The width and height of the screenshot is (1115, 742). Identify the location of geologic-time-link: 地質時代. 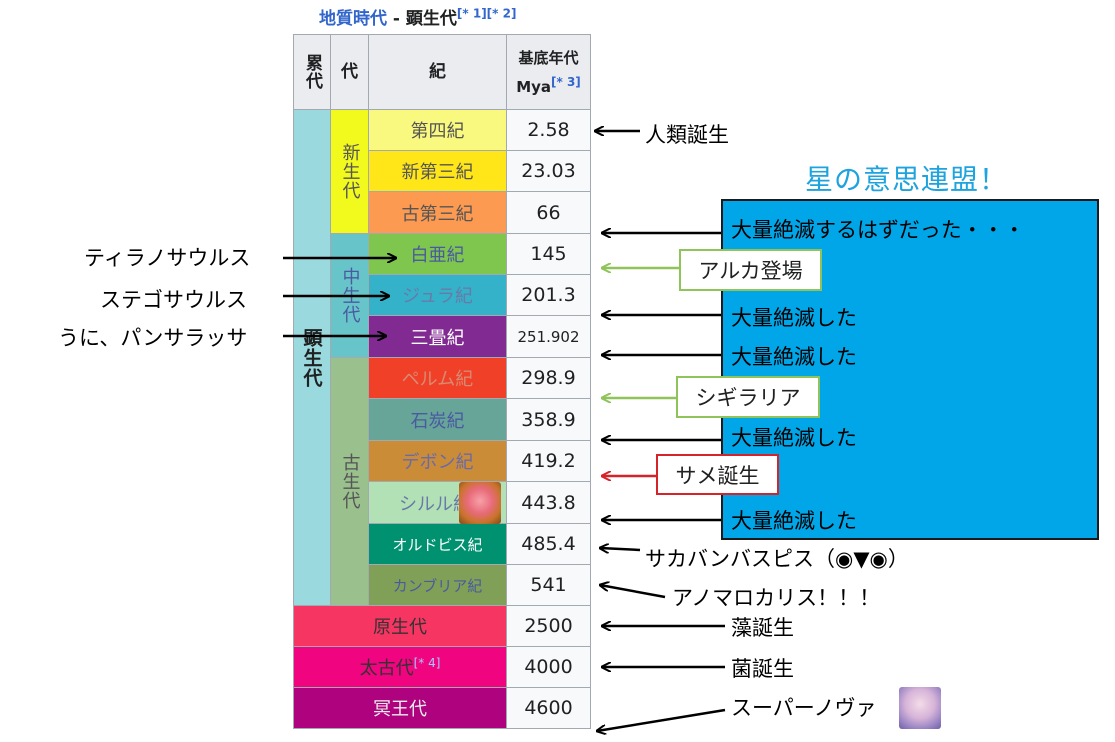
(353, 19).